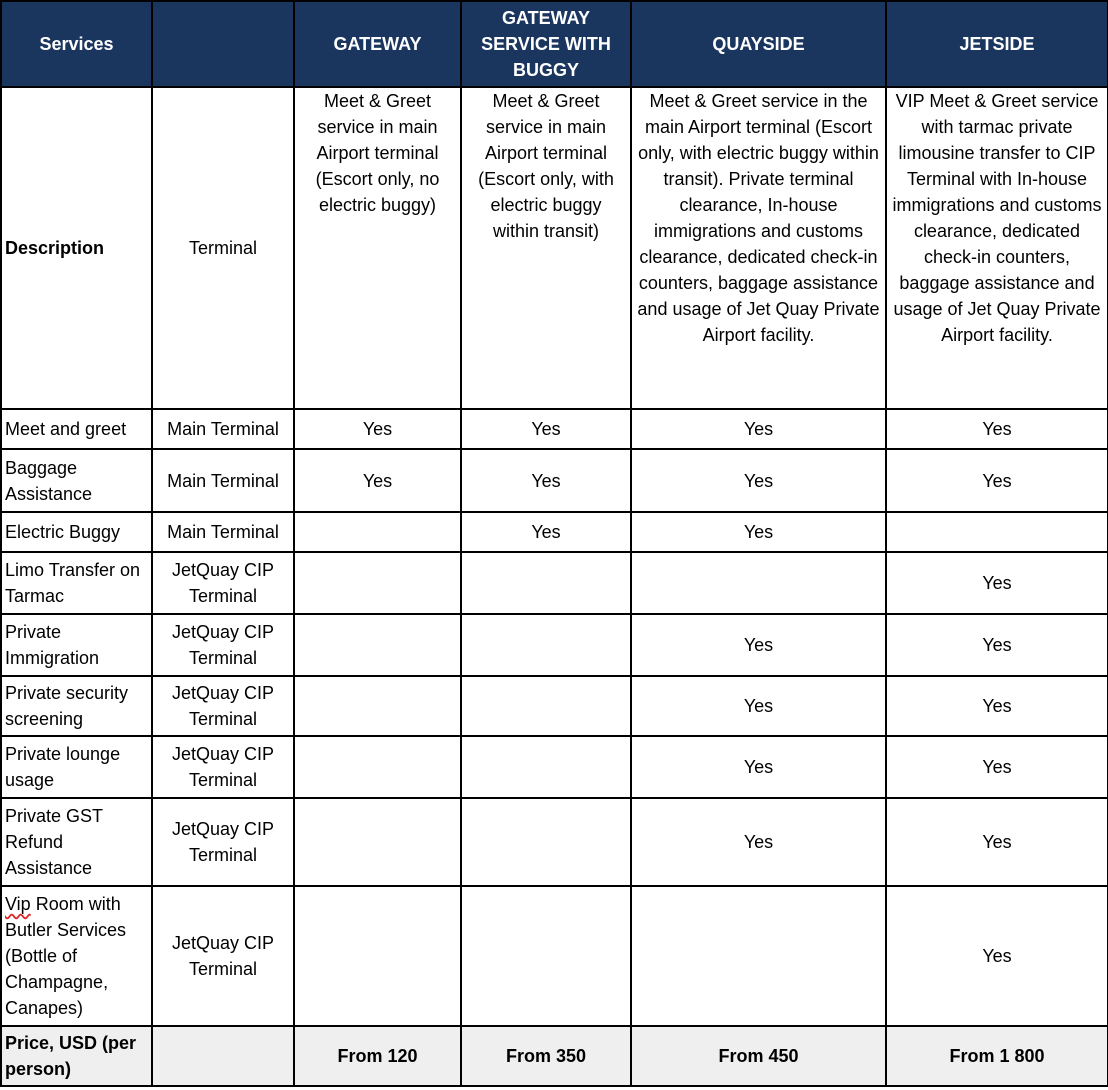 The image size is (1108, 1090). What do you see at coordinates (223, 248) in the screenshot?
I see `location-cell: Terminal` at bounding box center [223, 248].